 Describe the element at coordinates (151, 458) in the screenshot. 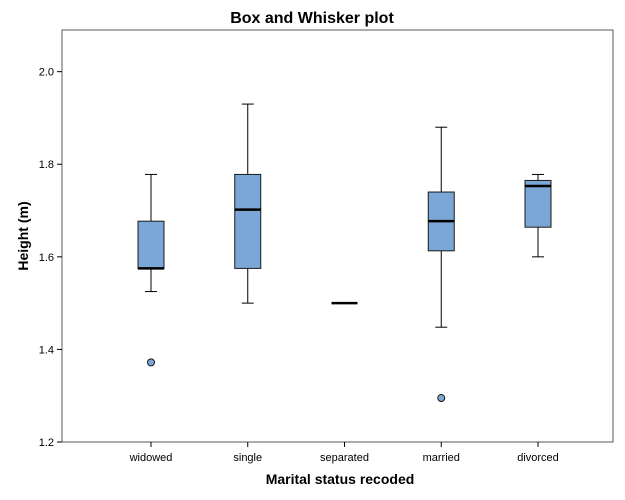

I see `x-tick-label: widowed` at that location.